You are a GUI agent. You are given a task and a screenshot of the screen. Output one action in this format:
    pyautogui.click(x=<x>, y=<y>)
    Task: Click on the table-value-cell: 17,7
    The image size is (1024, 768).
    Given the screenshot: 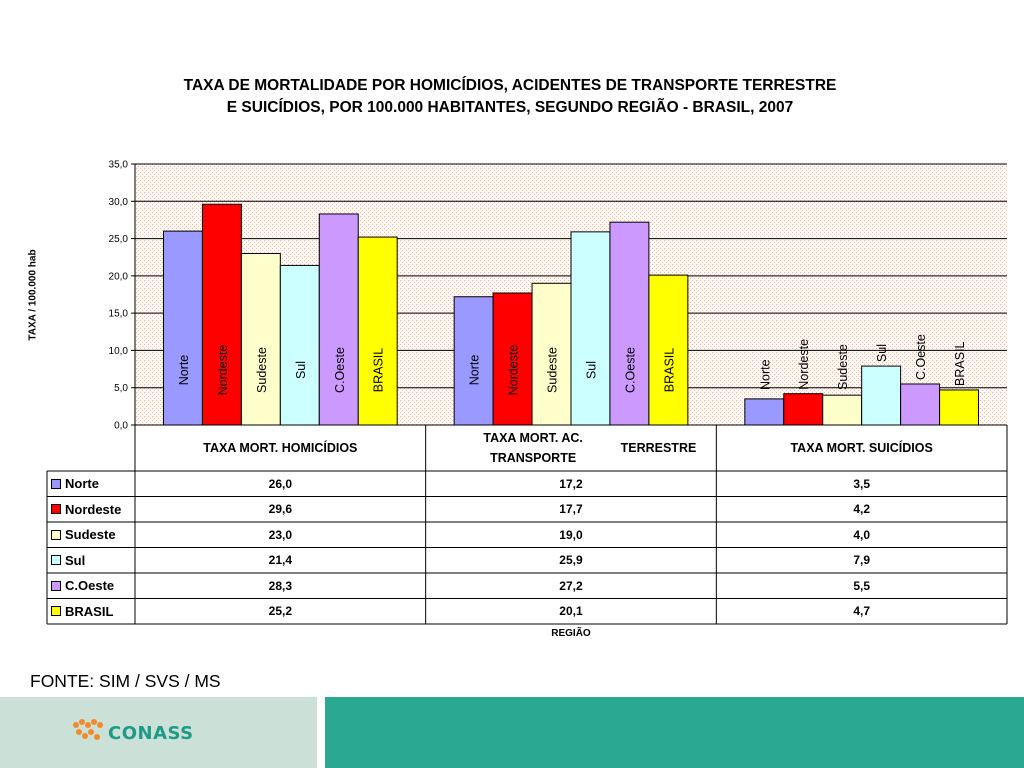 What is the action you would take?
    pyautogui.click(x=571, y=509)
    